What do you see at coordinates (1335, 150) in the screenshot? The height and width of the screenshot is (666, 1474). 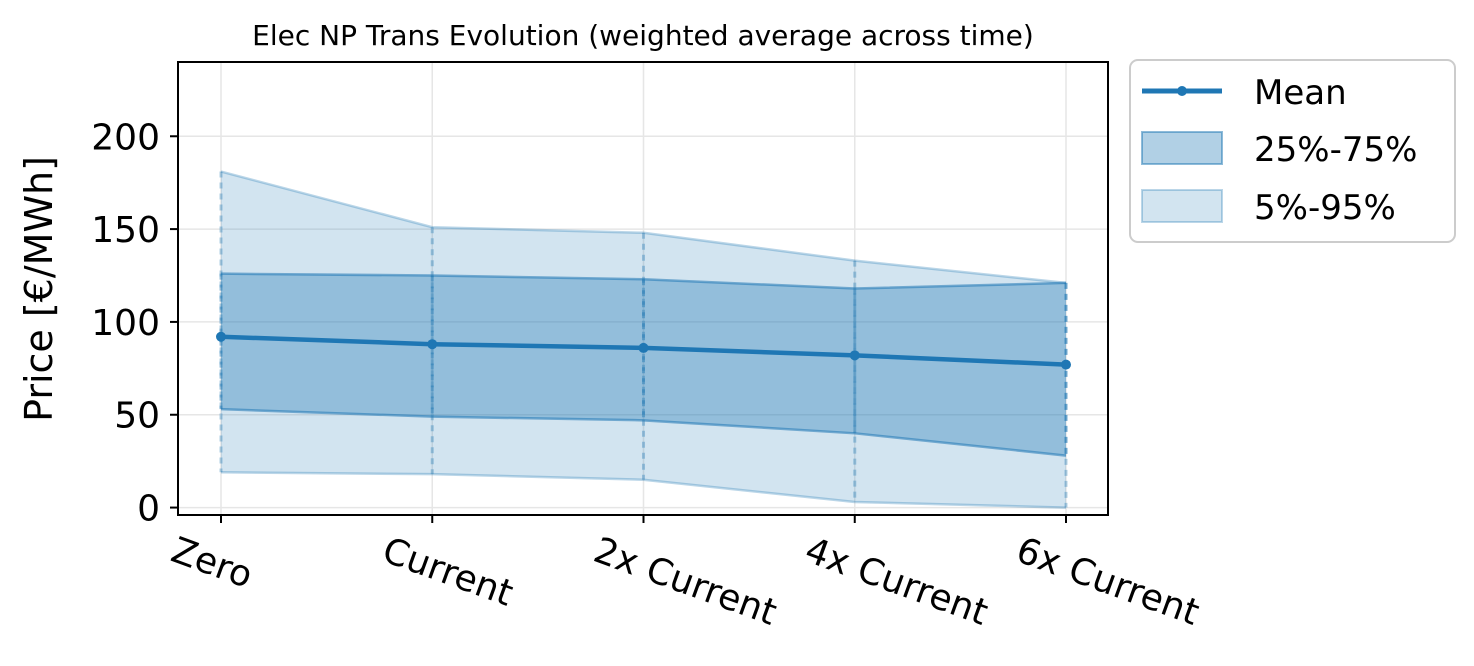 I see `legend-label-iqr: 25%-75%` at bounding box center [1335, 150].